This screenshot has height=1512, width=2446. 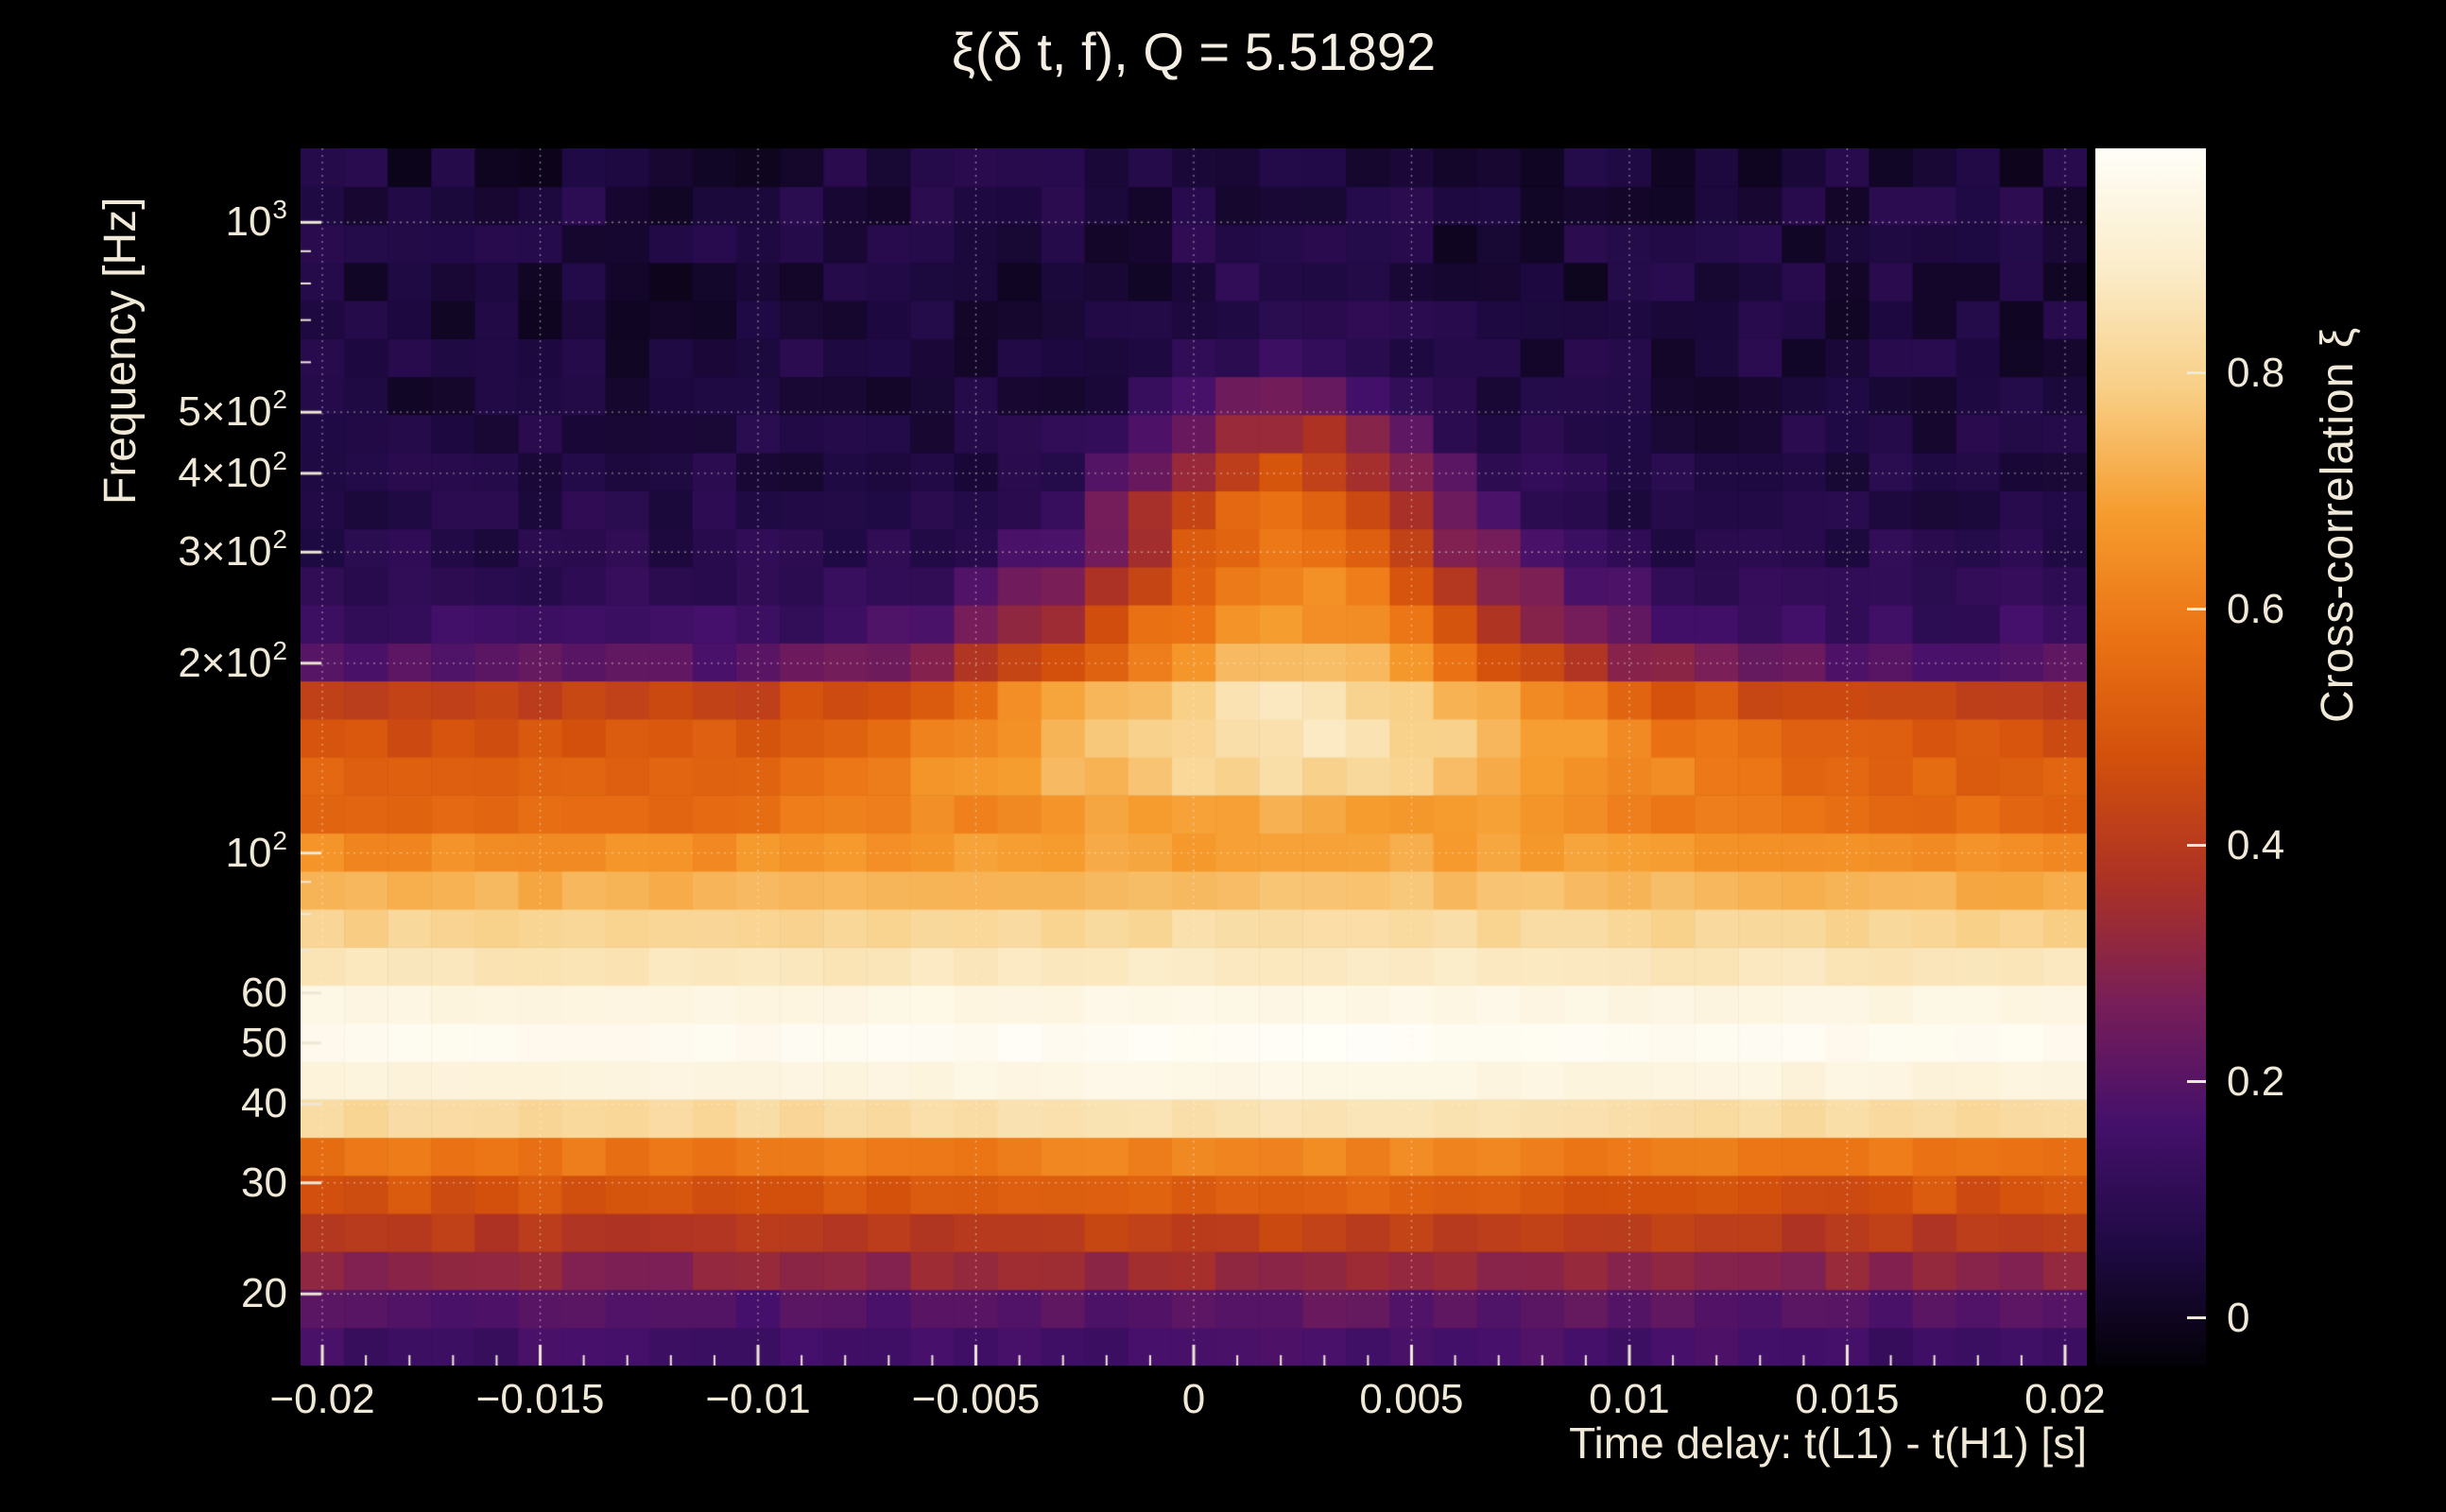 I want to click on chart-title: ξ(δ t, f), Q = 5.51892, so click(x=1194, y=51).